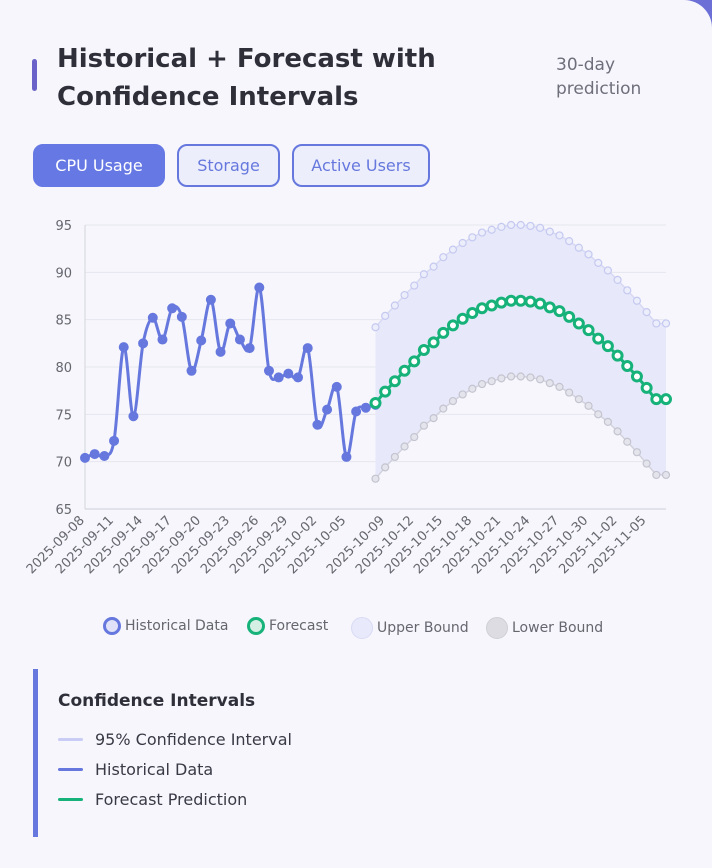 The width and height of the screenshot is (712, 868). Describe the element at coordinates (362, 628) in the screenshot. I see `legend-swatch-upper` at that location.